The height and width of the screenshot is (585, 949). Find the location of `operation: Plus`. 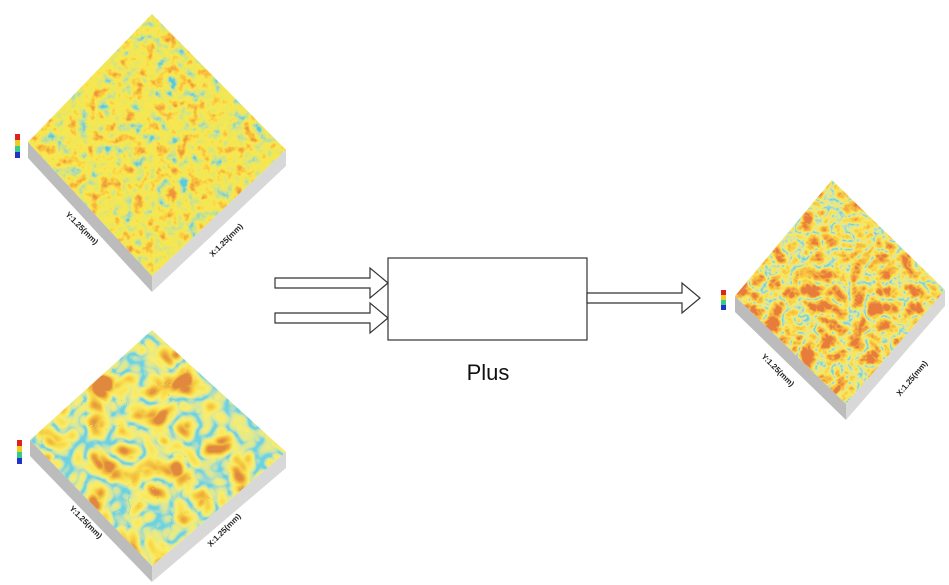

operation: Plus is located at coordinates (487, 321).